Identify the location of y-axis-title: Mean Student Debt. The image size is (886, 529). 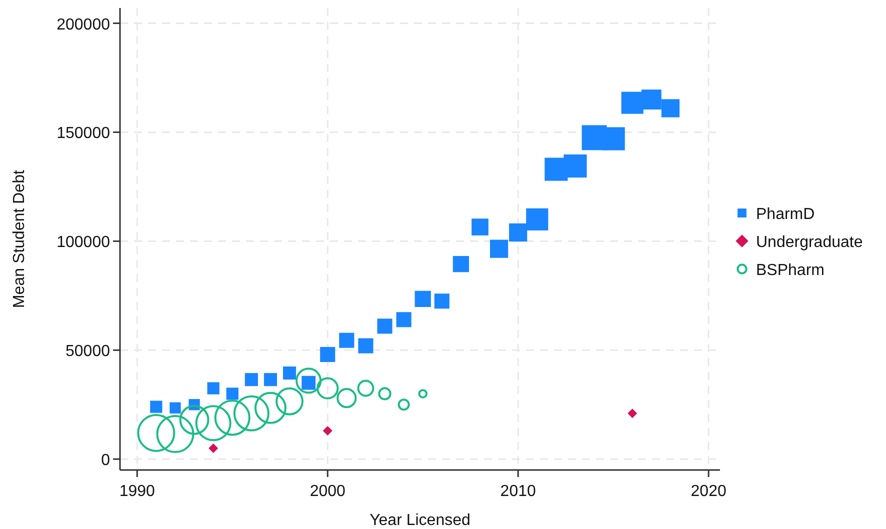
(19, 239).